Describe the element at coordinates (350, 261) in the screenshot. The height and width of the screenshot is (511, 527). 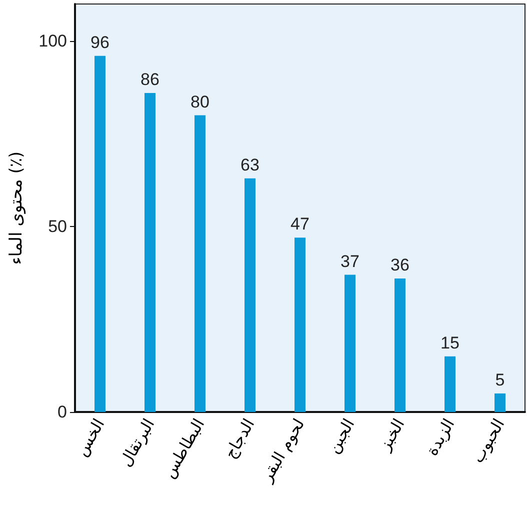
I see `data-label: 37` at that location.